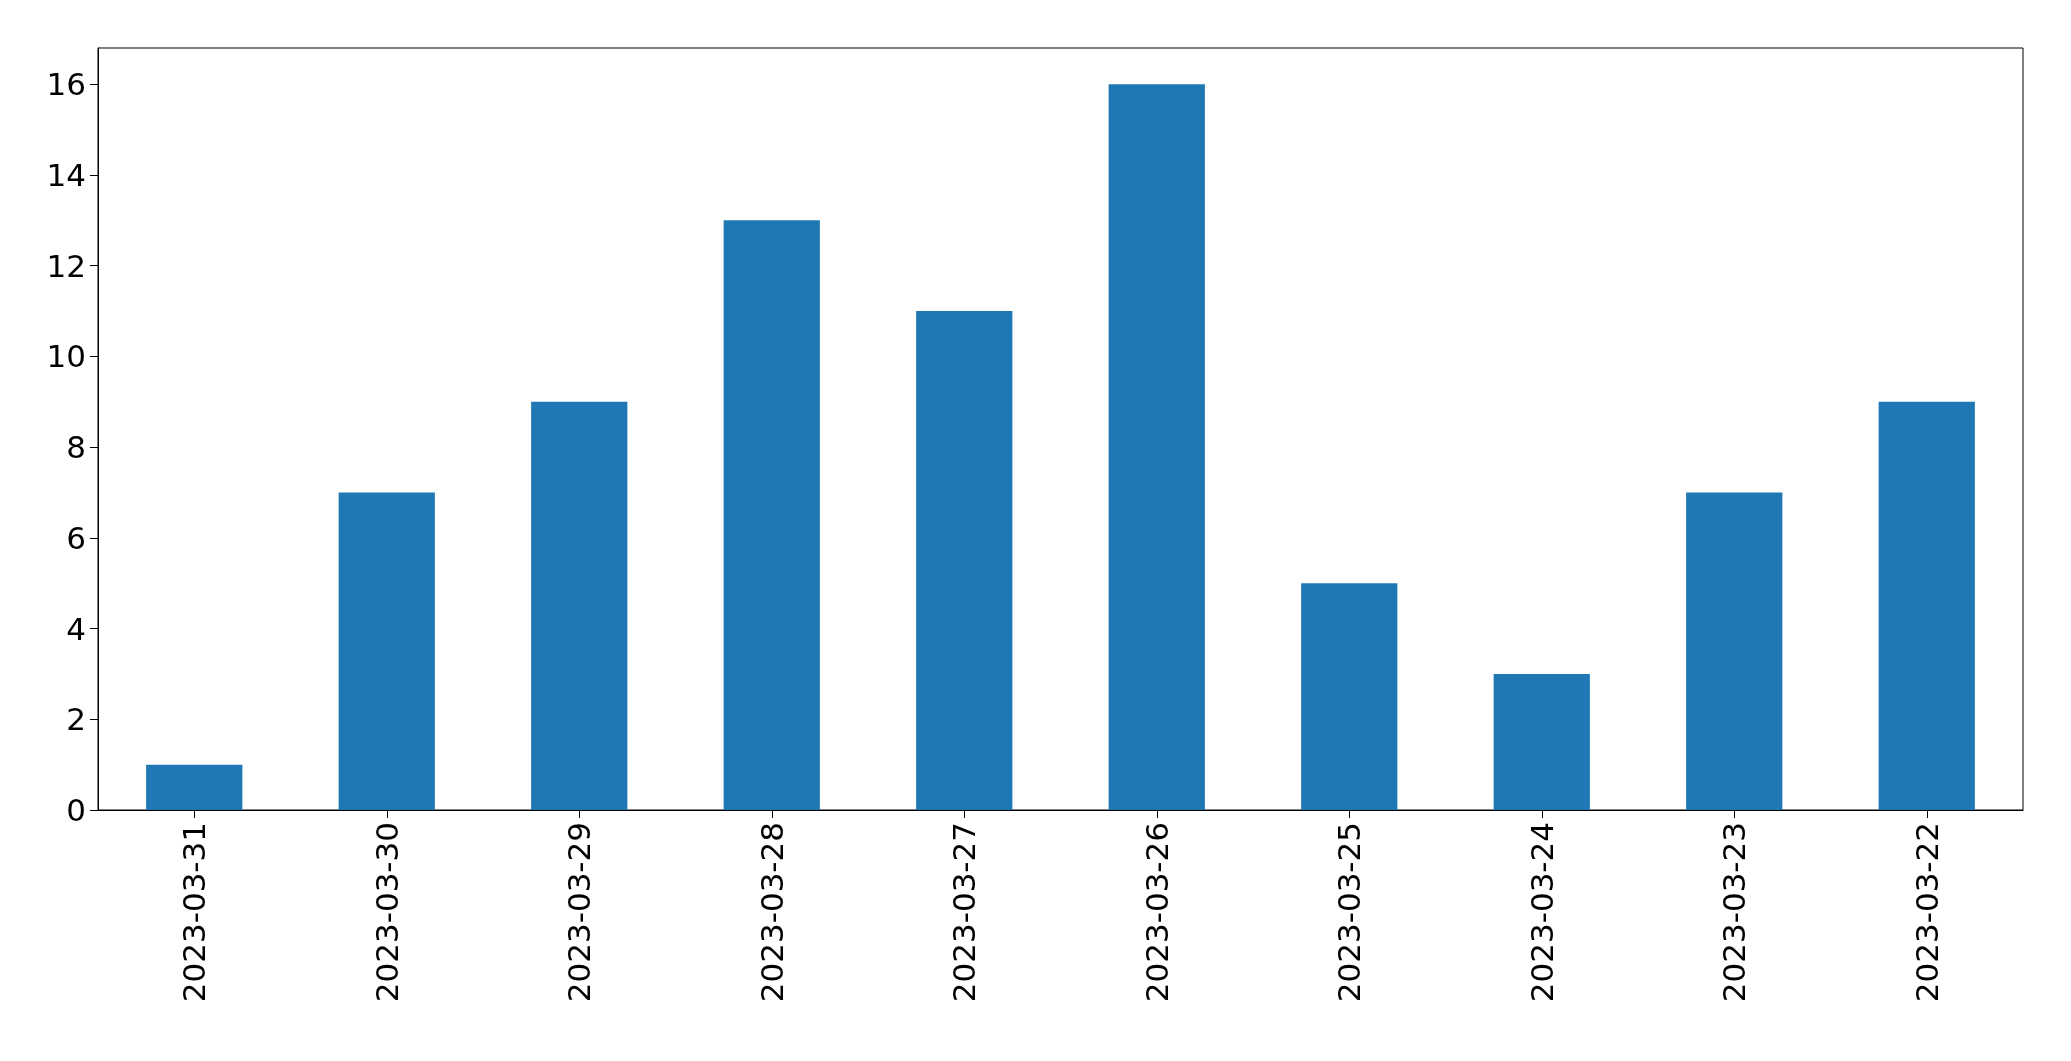 This screenshot has width=2071, height=1061. Describe the element at coordinates (964, 912) in the screenshot. I see `x-tick-label: 2023-03-27` at that location.